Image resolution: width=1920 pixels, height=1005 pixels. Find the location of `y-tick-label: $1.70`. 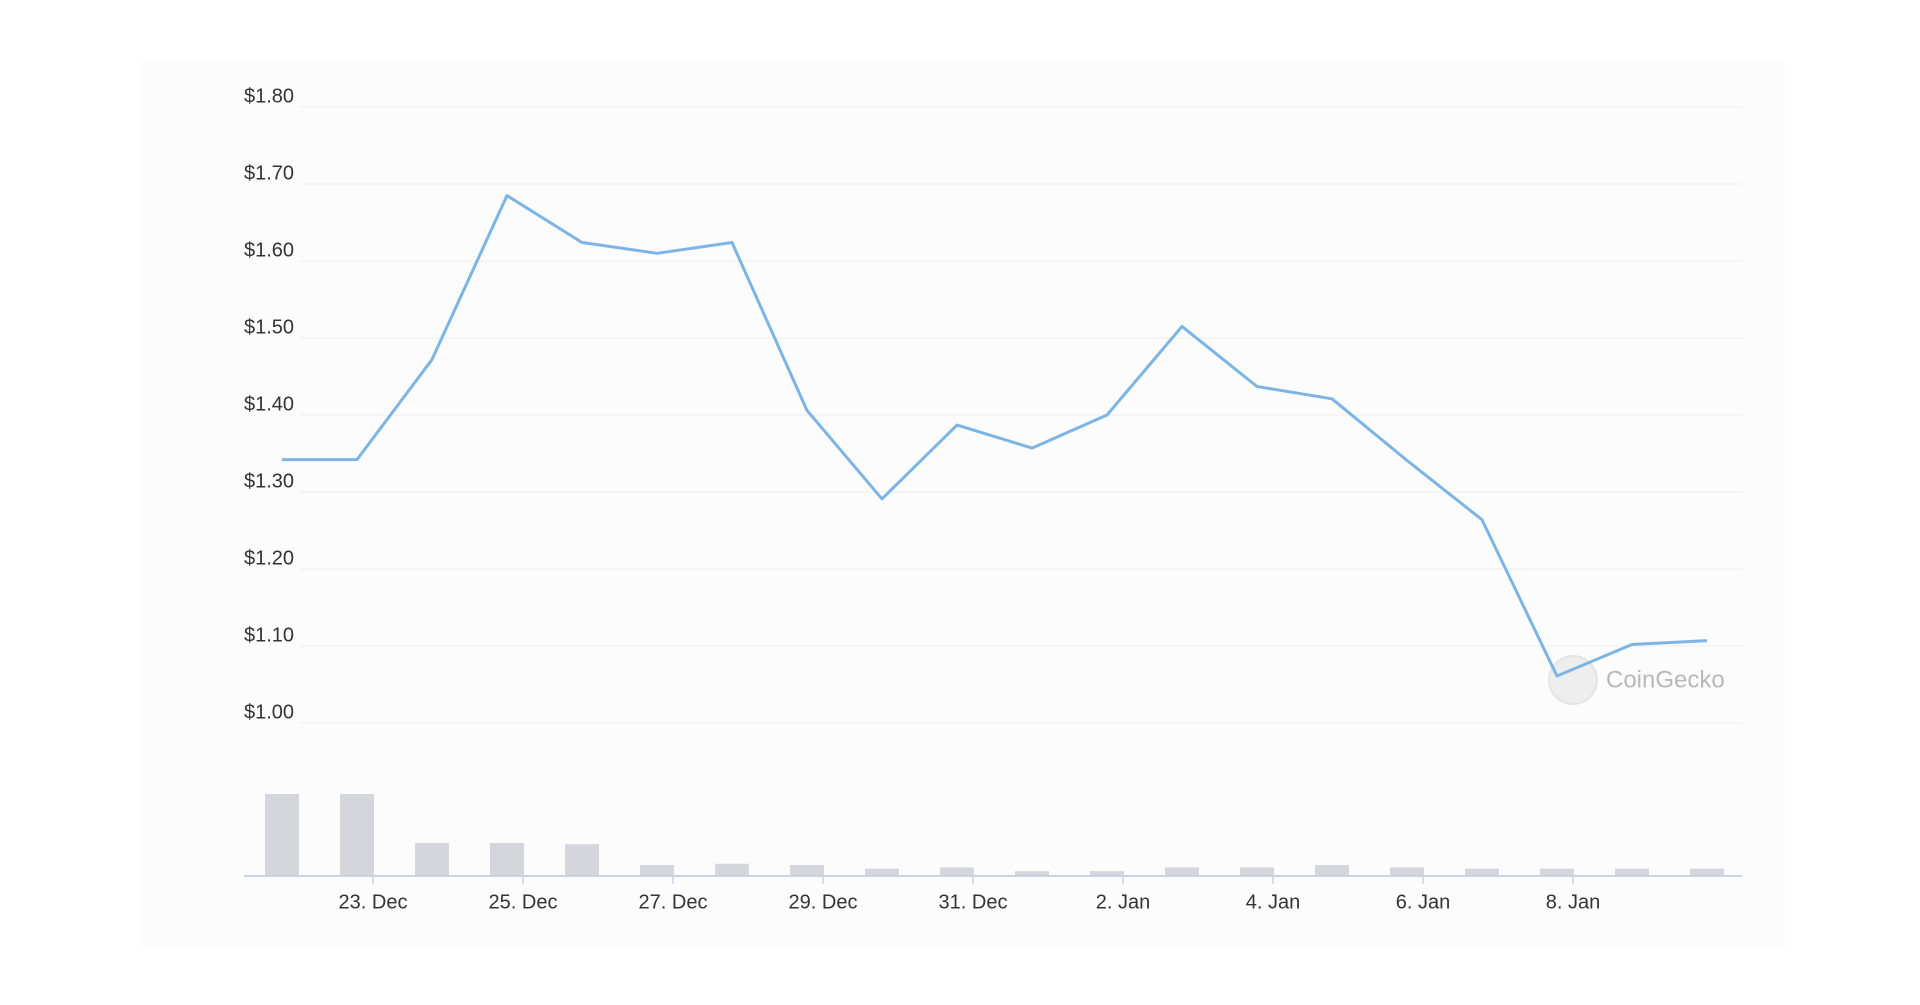

y-tick-label: $1.70 is located at coordinates (269, 173).